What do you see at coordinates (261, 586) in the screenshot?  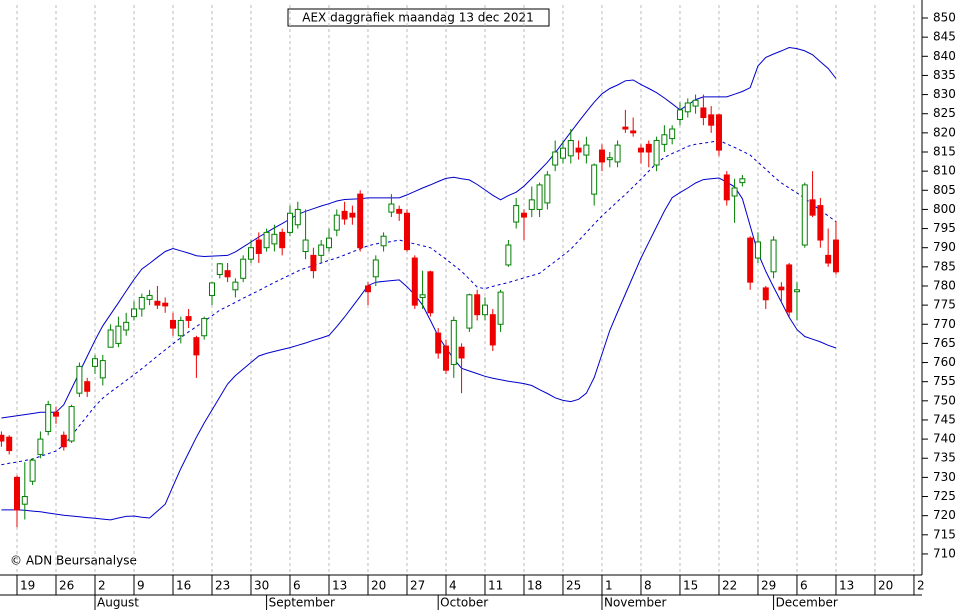 I see `x-tick-label: 30` at bounding box center [261, 586].